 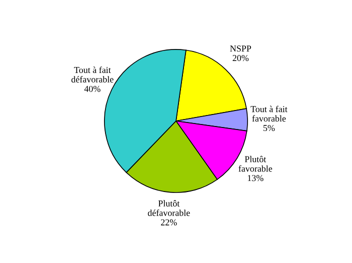 I want to click on slice-label: Tout à fait défavorable, so click(x=92, y=74).